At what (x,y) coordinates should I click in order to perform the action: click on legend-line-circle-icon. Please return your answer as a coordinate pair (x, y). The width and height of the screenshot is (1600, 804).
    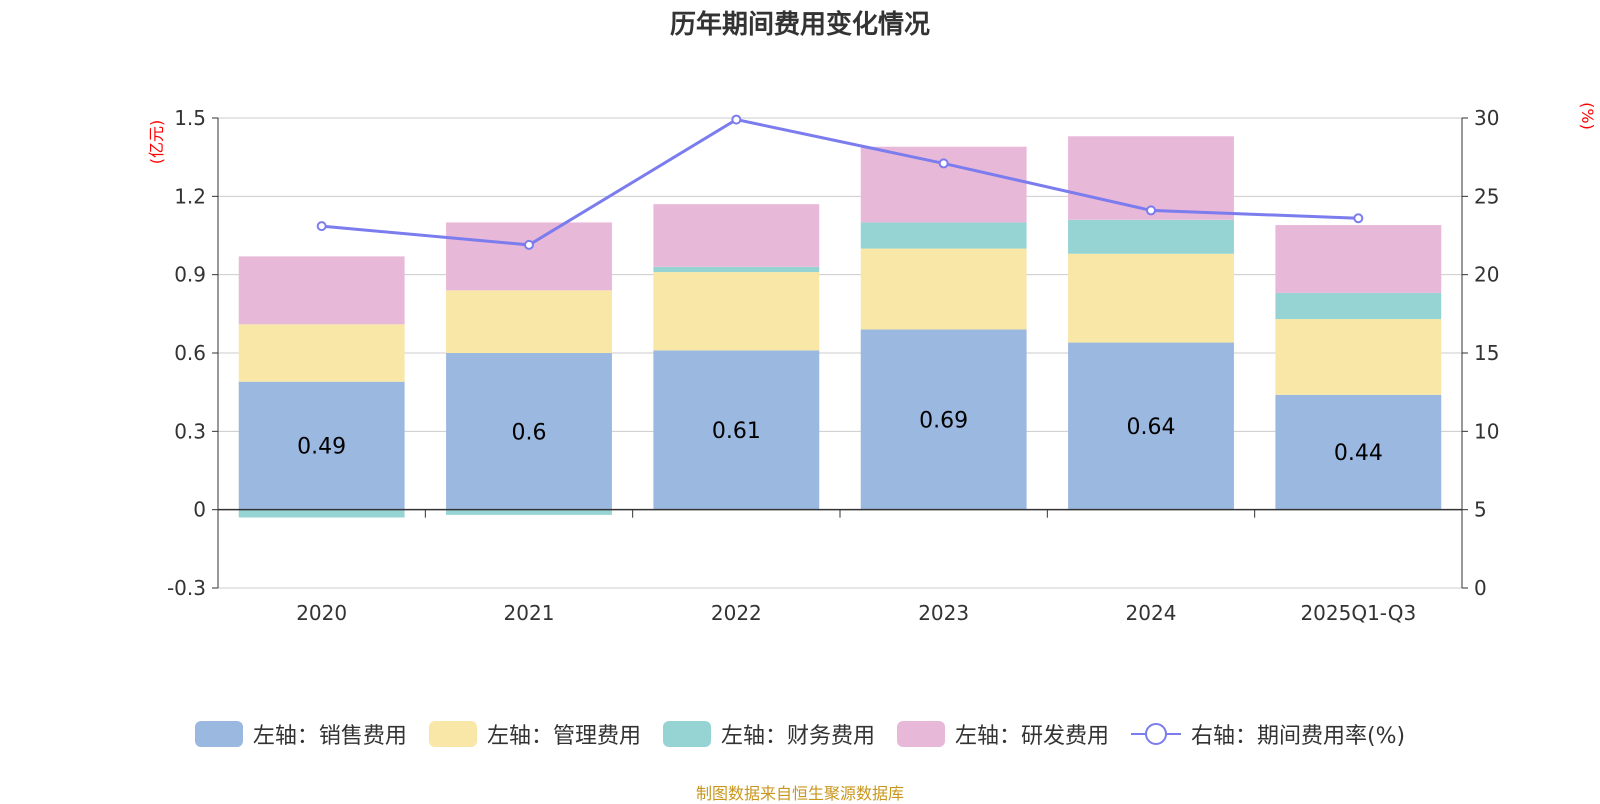
    Looking at the image, I should click on (1155, 734).